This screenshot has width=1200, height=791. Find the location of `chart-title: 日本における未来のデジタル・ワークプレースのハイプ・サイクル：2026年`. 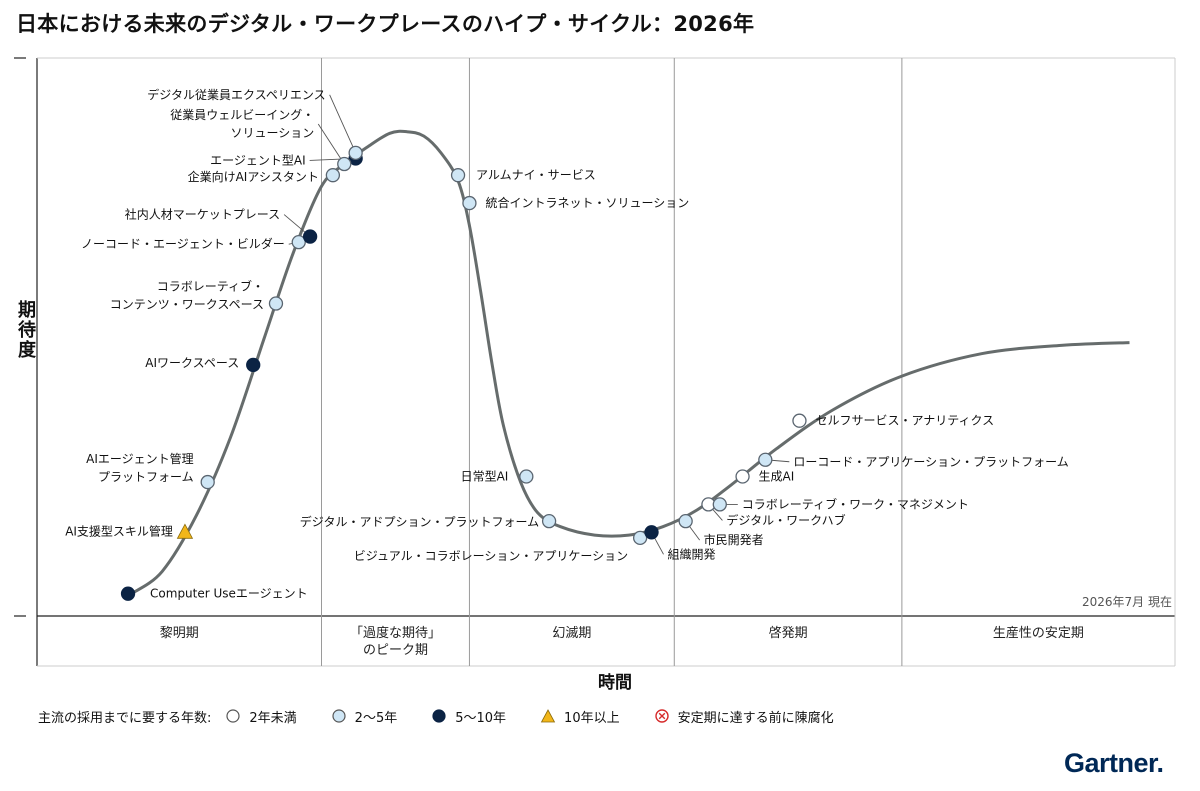

chart-title: 日本における未来のデジタル・ワークプレースのハイプ・サイクル：2026年 is located at coordinates (385, 24).